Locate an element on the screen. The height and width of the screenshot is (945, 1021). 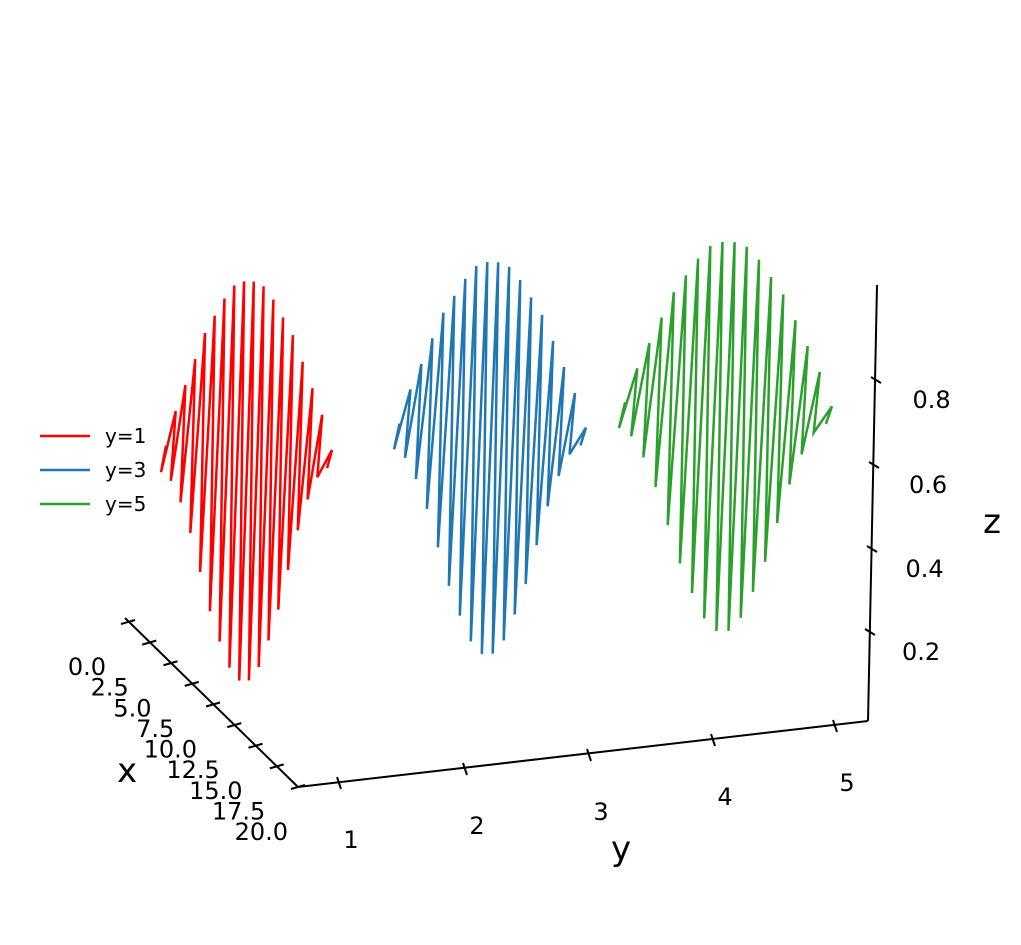
x-ticks: 0.02.55.07.510.012.515.017.520.0 is located at coordinates (187, 732).